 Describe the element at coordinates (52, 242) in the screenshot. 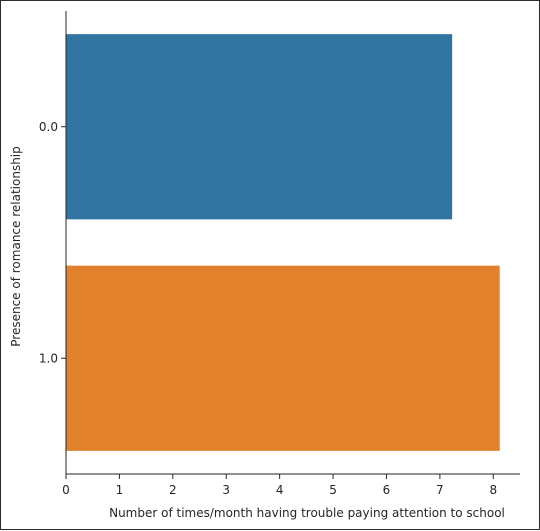

I see `y-ticks-group: 0.0 1.0` at that location.